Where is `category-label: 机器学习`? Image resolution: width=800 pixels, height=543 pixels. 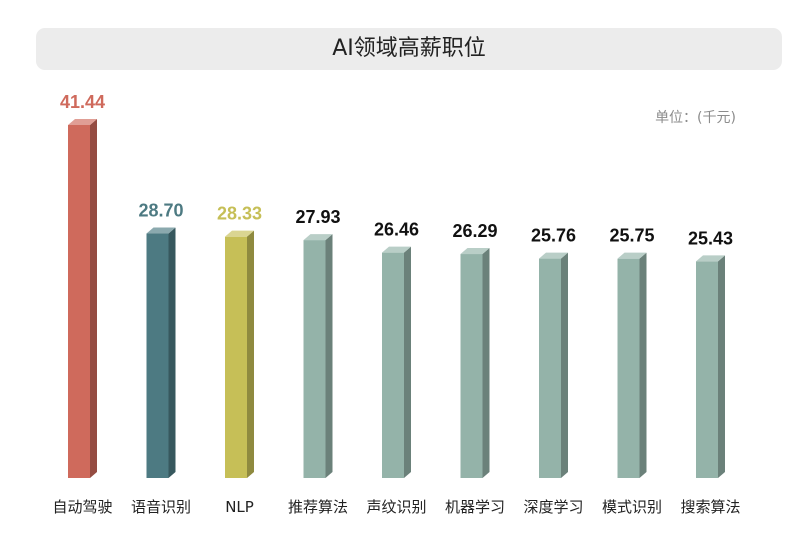 category-label: 机器学习 is located at coordinates (475, 507).